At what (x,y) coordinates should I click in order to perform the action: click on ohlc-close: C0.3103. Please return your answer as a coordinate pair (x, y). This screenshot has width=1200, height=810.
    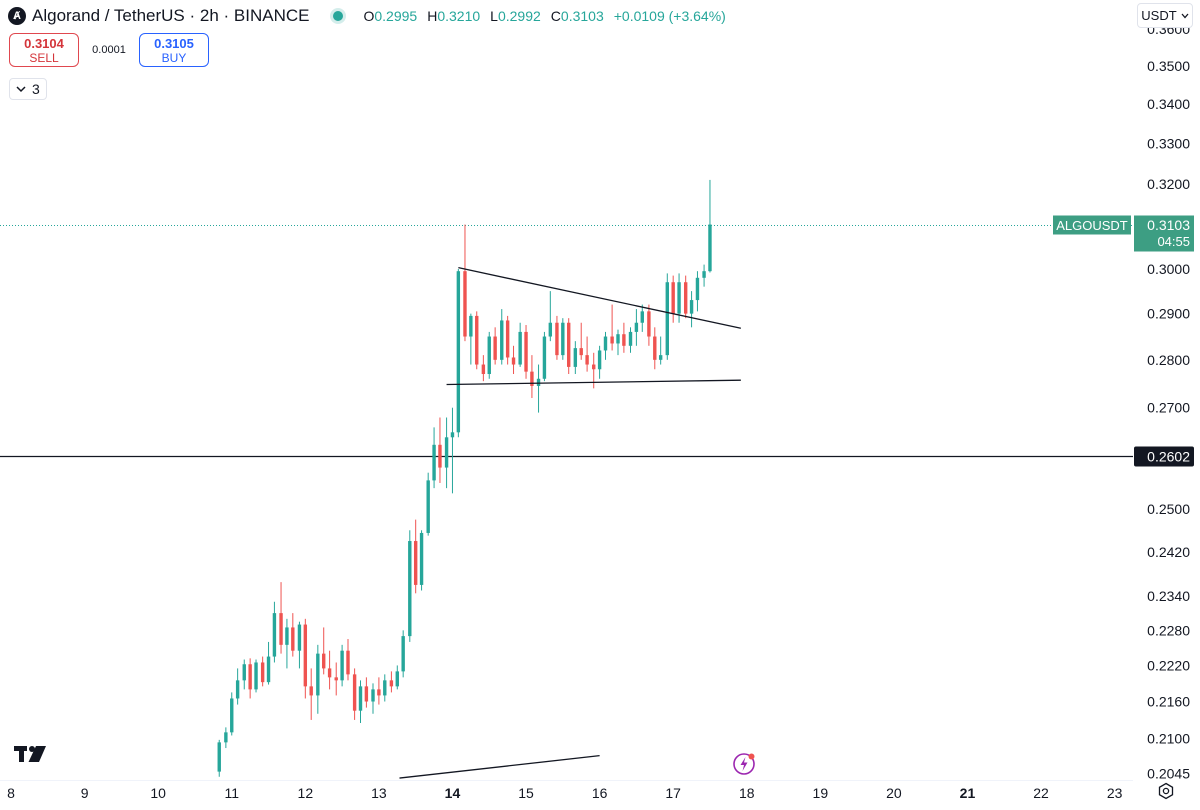
    Looking at the image, I should click on (577, 16).